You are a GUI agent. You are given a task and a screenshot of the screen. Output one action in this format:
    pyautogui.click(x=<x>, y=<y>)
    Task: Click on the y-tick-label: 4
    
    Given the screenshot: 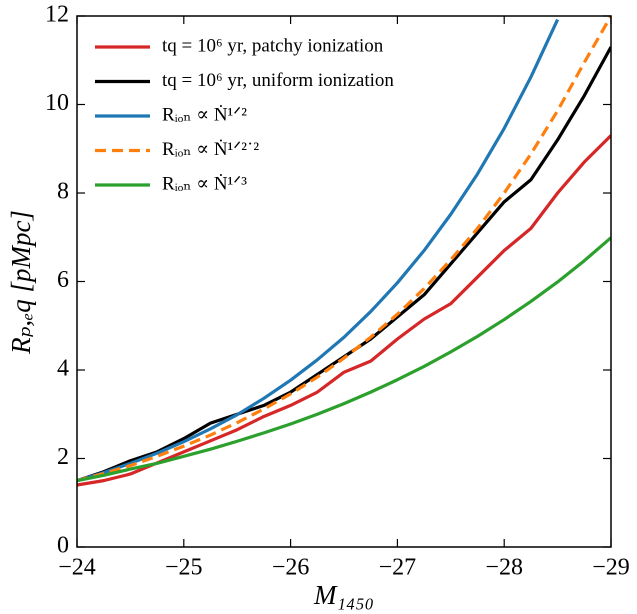 What is the action you would take?
    pyautogui.click(x=63, y=369)
    